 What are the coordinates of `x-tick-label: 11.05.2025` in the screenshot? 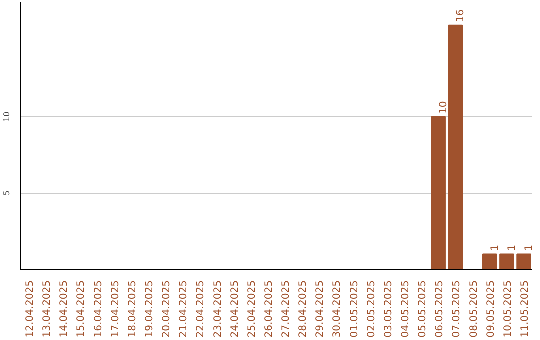 It's located at (525, 309).